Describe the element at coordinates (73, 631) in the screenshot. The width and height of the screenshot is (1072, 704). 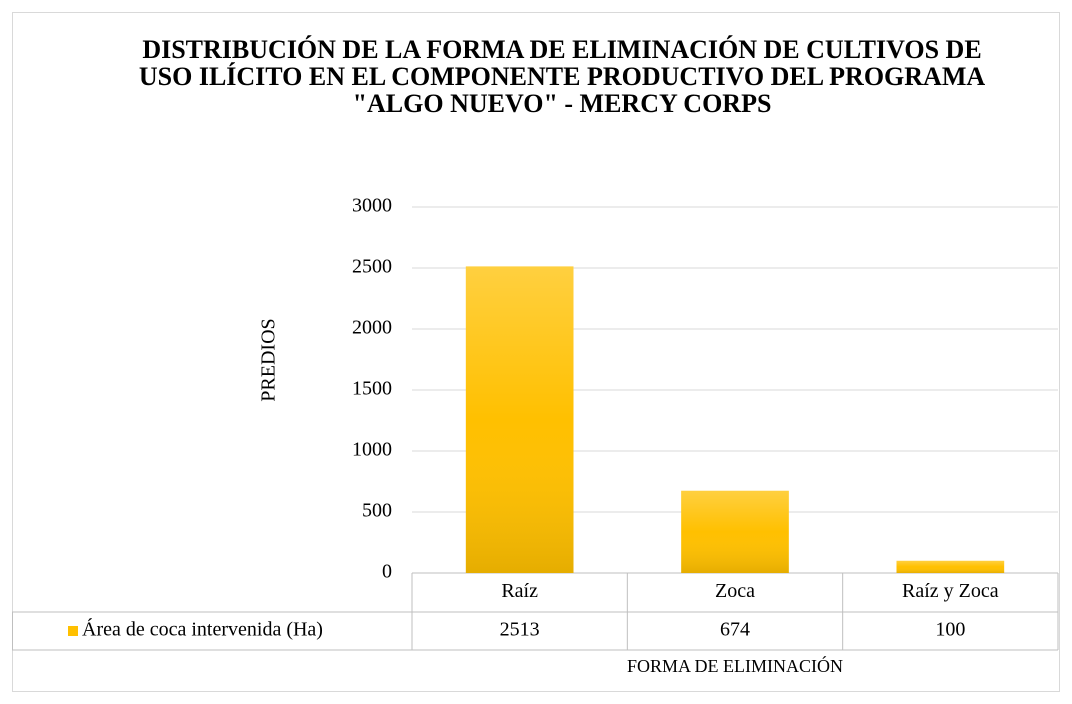
I see `legend-swatch` at that location.